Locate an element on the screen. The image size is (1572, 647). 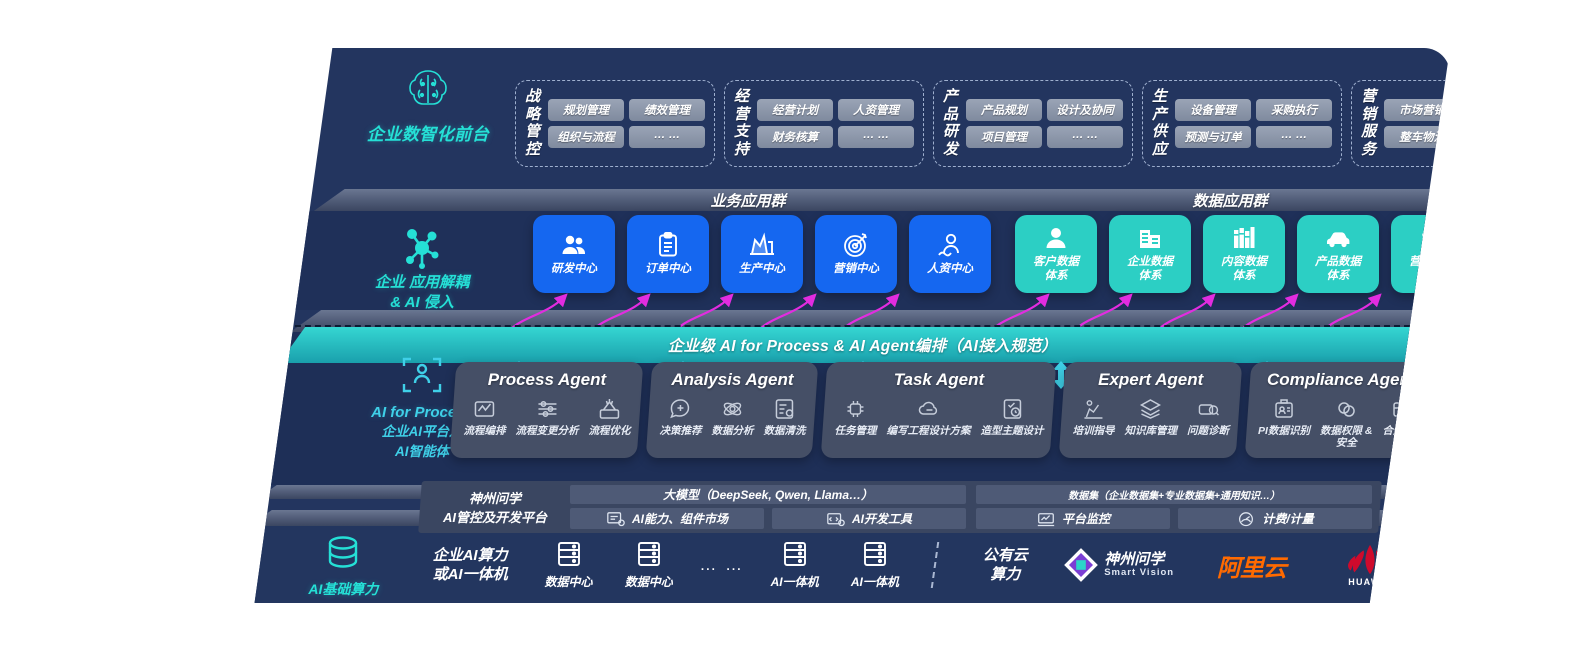
database-icon is located at coordinates (343, 553).